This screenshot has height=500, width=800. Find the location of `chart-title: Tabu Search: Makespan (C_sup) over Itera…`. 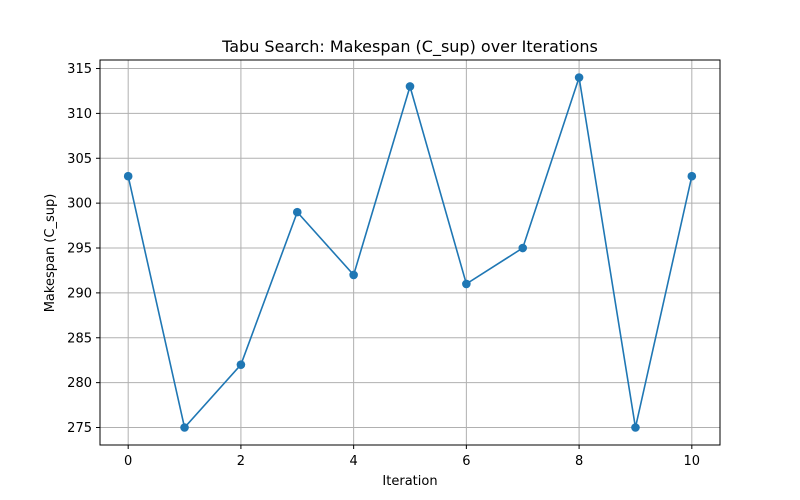

chart-title: Tabu Search: Makespan (C_sup) over Itera… is located at coordinates (409, 47).